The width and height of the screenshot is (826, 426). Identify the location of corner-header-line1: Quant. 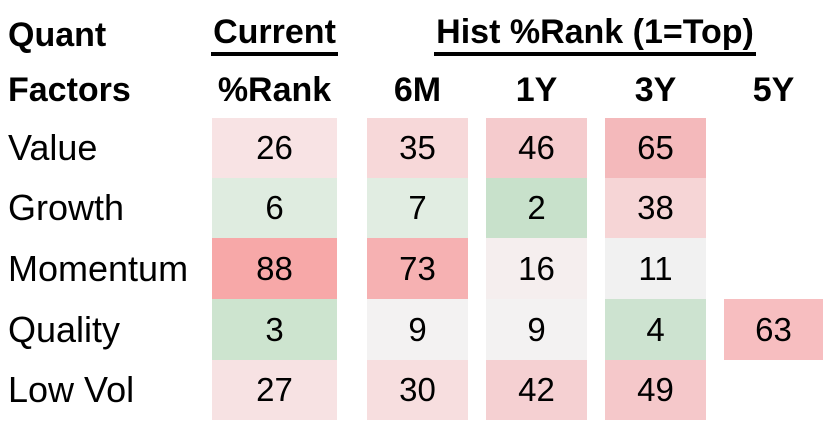
(57, 34).